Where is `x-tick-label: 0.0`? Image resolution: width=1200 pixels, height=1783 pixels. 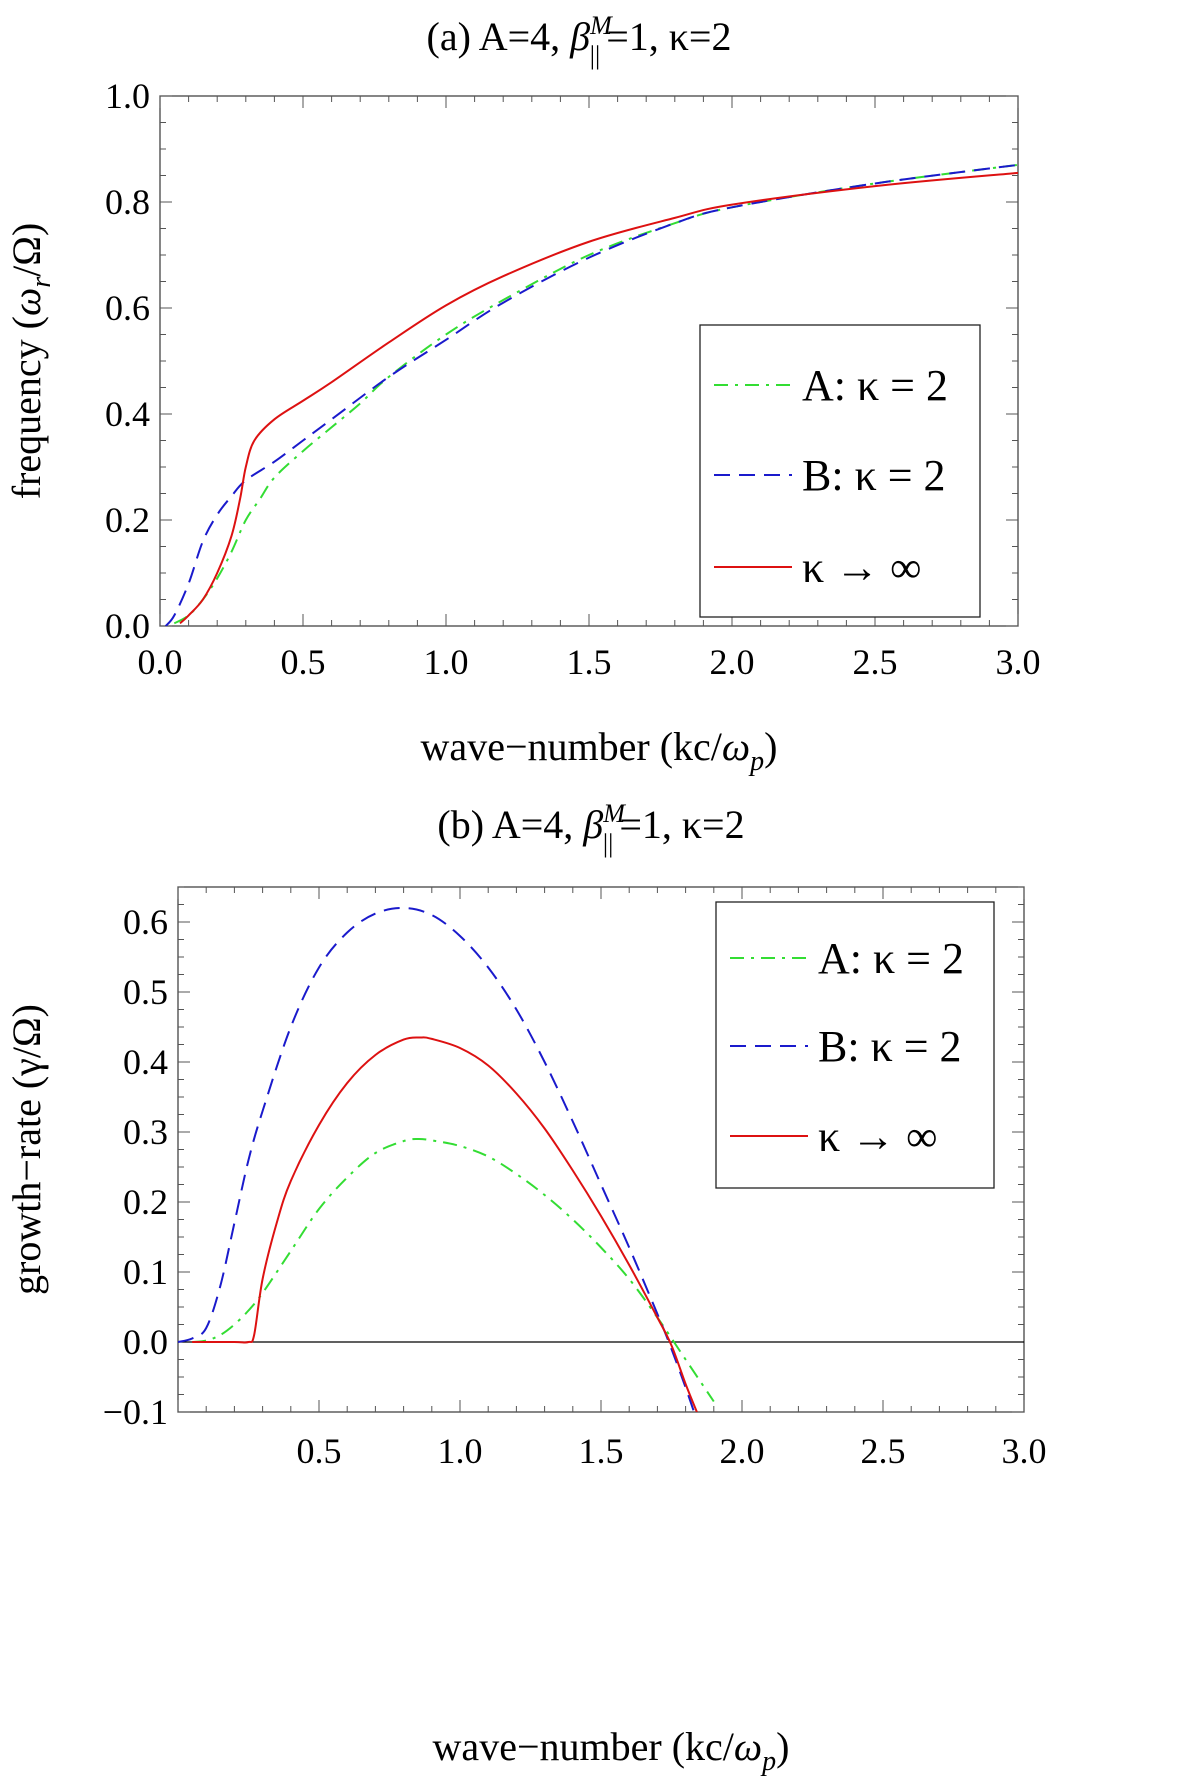
x-tick-label: 0.0 is located at coordinates (160, 662).